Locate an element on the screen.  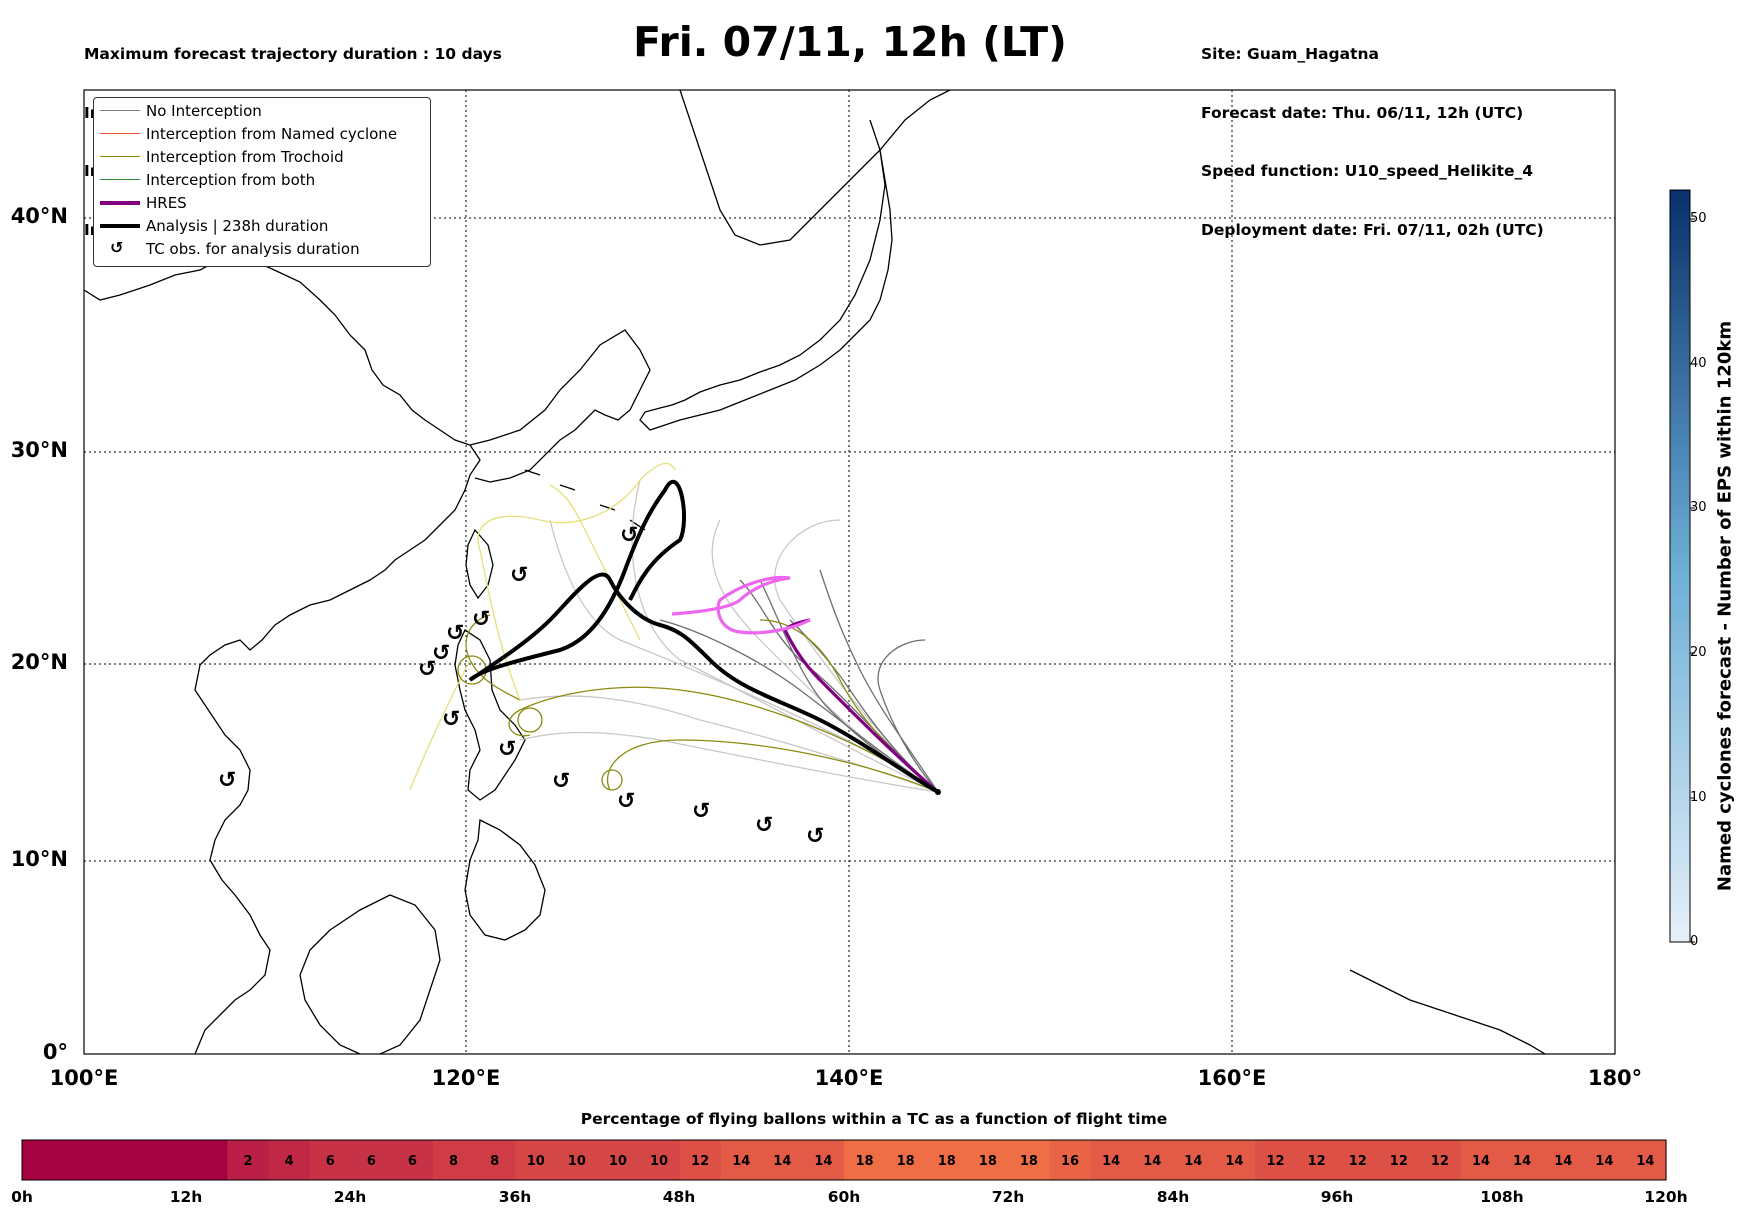
coast-sakhalin is located at coordinates (815, 168).